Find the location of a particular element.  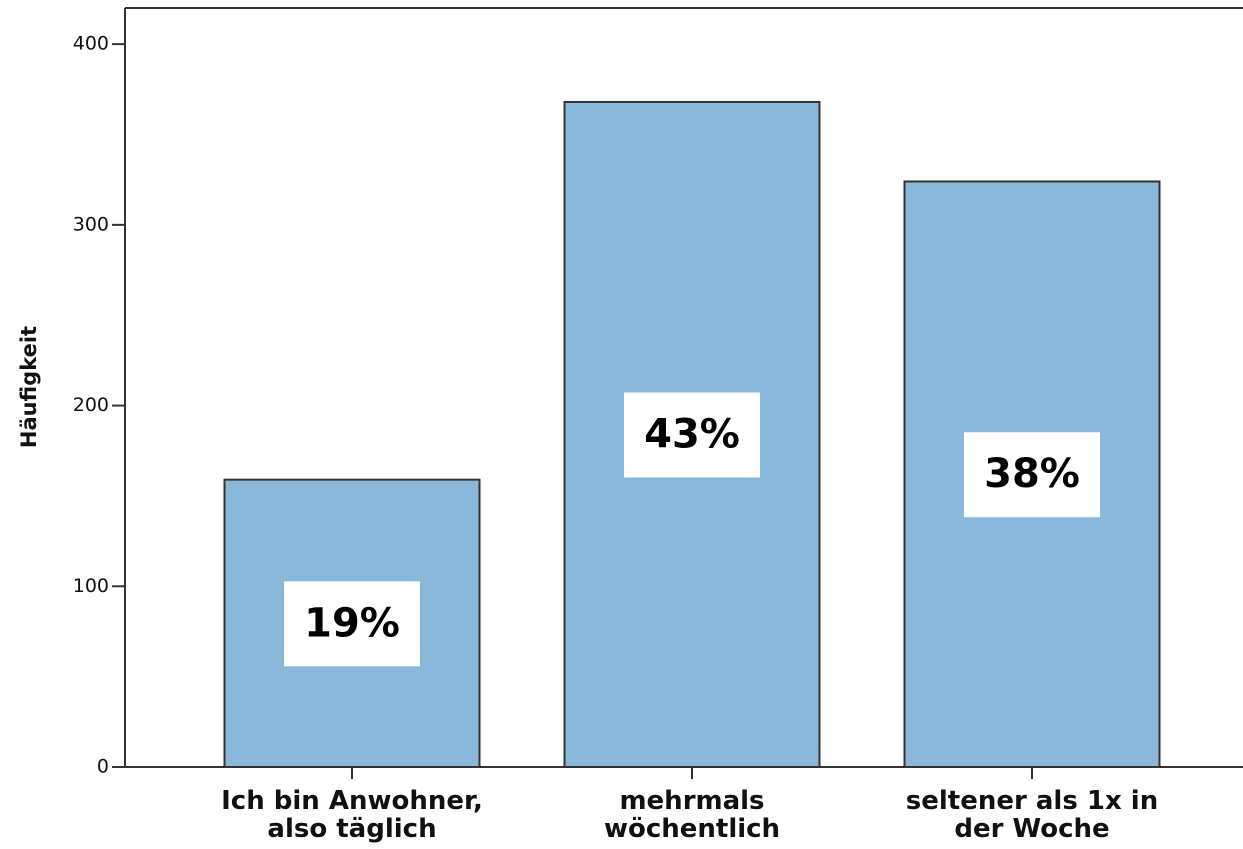

percent-label: 43% is located at coordinates (692, 434).